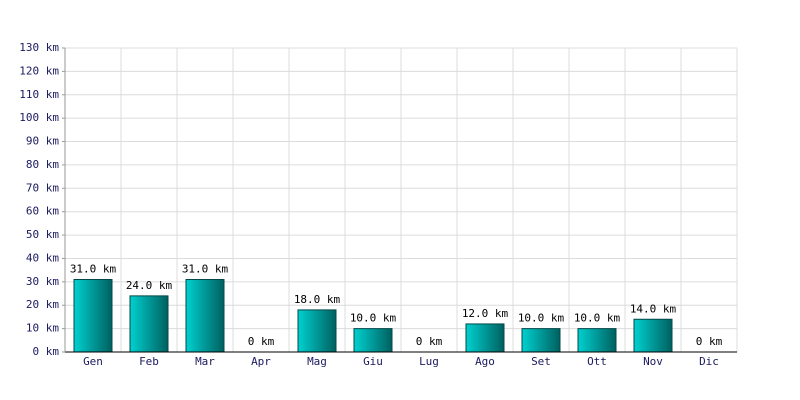 This screenshot has width=800, height=400. What do you see at coordinates (653, 361) in the screenshot?
I see `x-tick-label: Nov` at bounding box center [653, 361].